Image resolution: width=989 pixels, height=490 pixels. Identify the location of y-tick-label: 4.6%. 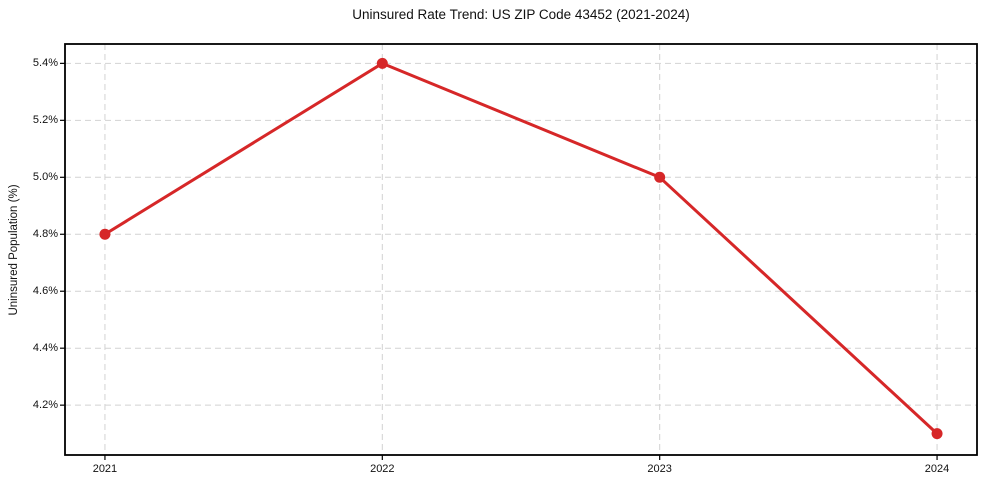
(45, 290).